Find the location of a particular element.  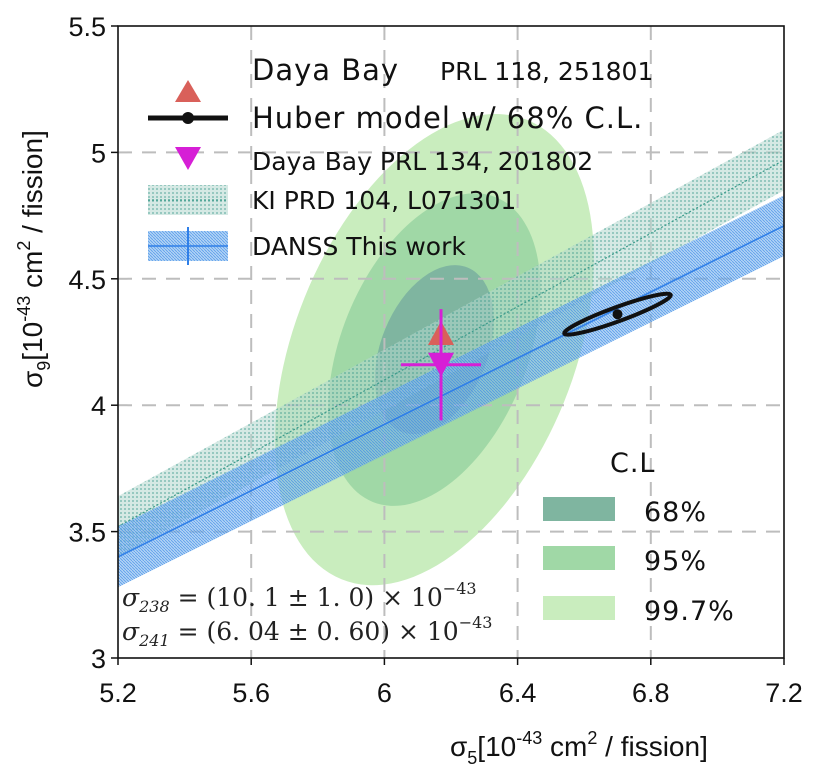

x-tick-label: 7.2 is located at coordinates (784, 693).